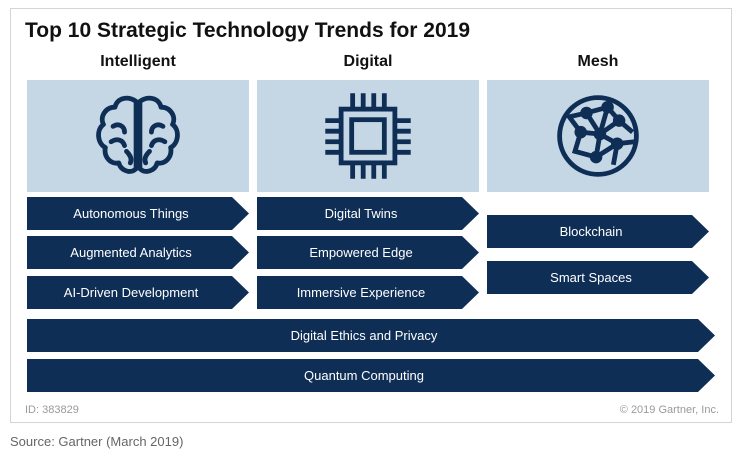 The image size is (745, 459). I want to click on column-heading-mesh: Mesh, so click(598, 61).